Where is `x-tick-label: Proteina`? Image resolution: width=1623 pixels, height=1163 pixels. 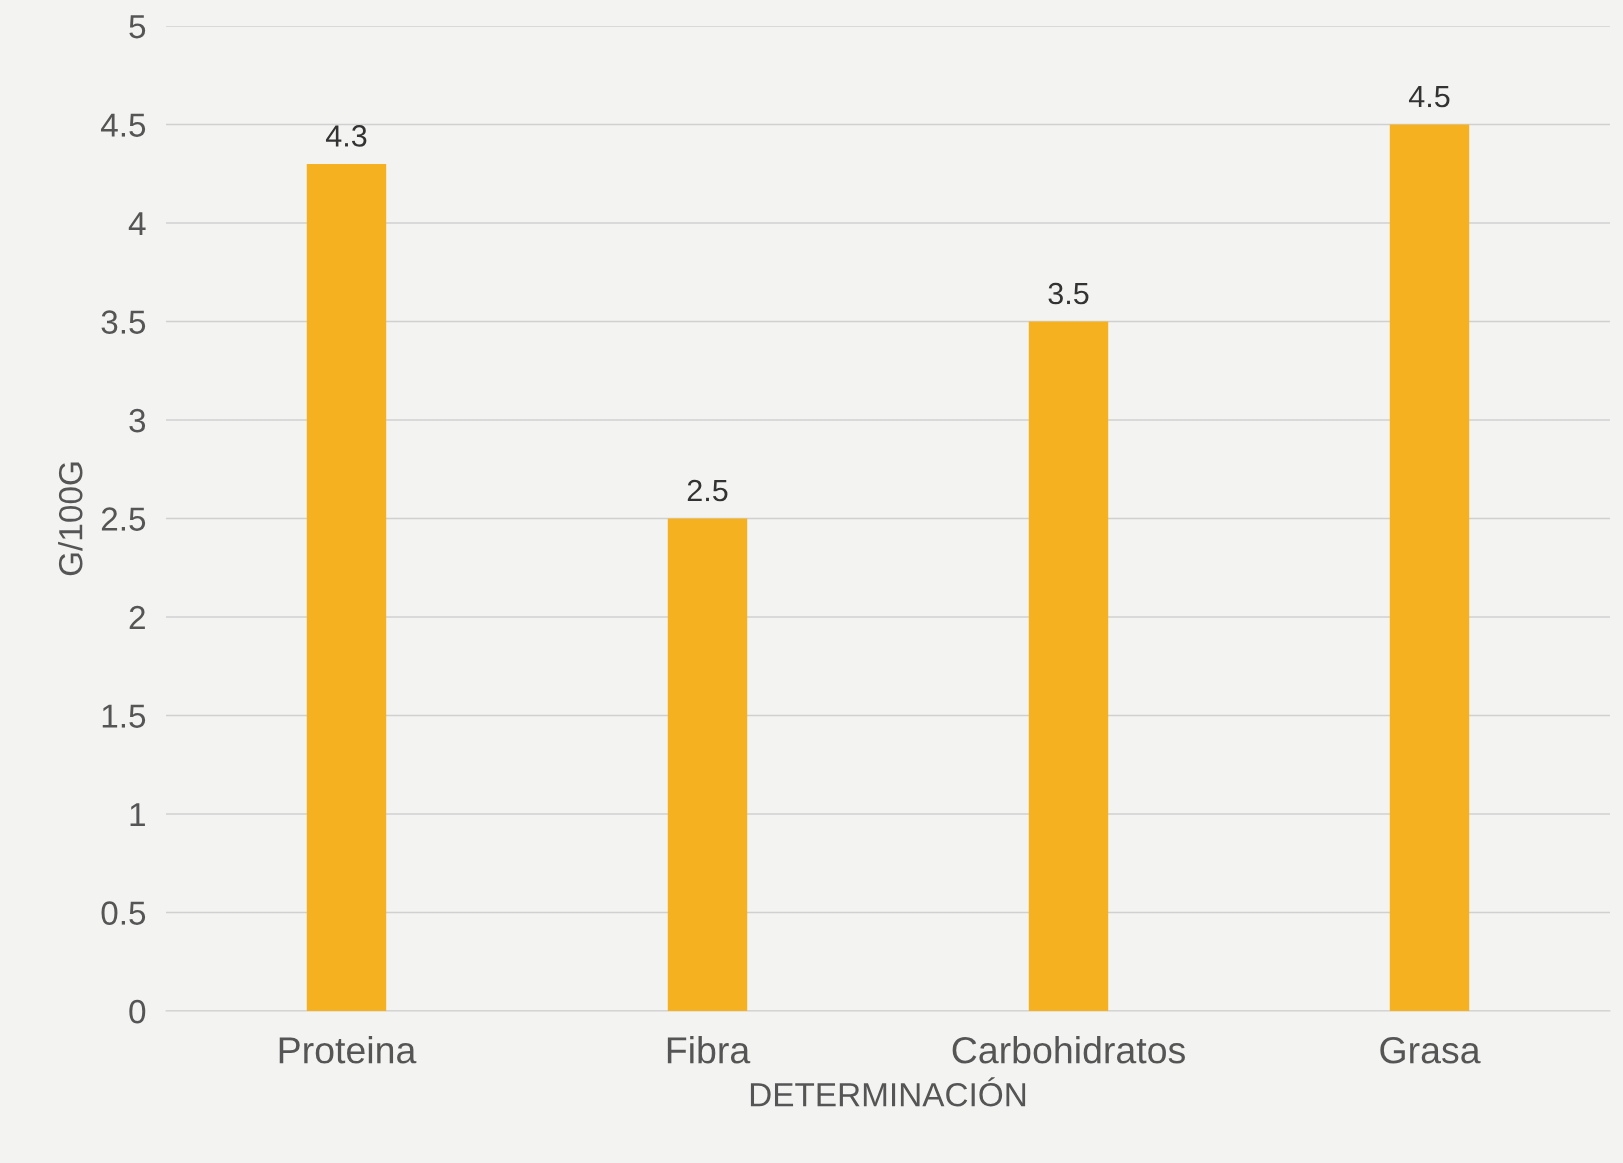
x-tick-label: Proteina is located at coordinates (348, 1050).